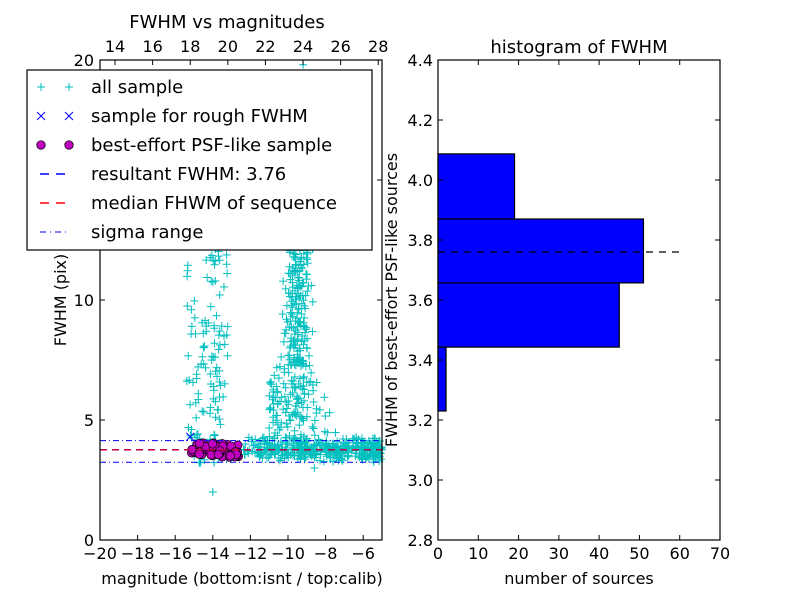 The height and width of the screenshot is (600, 800). Describe the element at coordinates (720, 553) in the screenshot. I see `hist-x-tick-label: 70` at that location.